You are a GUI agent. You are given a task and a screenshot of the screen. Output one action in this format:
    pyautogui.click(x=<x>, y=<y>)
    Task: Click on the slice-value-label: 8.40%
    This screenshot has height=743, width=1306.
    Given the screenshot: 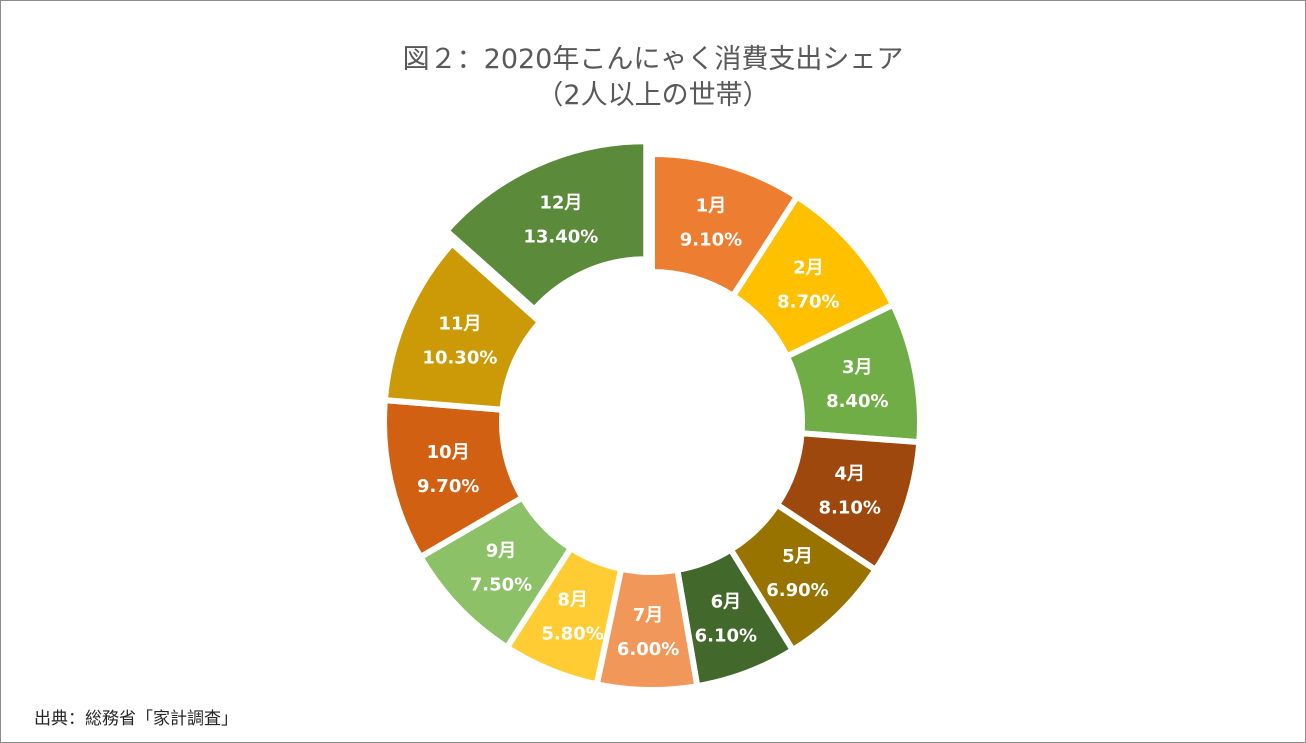 What is the action you would take?
    pyautogui.click(x=857, y=401)
    